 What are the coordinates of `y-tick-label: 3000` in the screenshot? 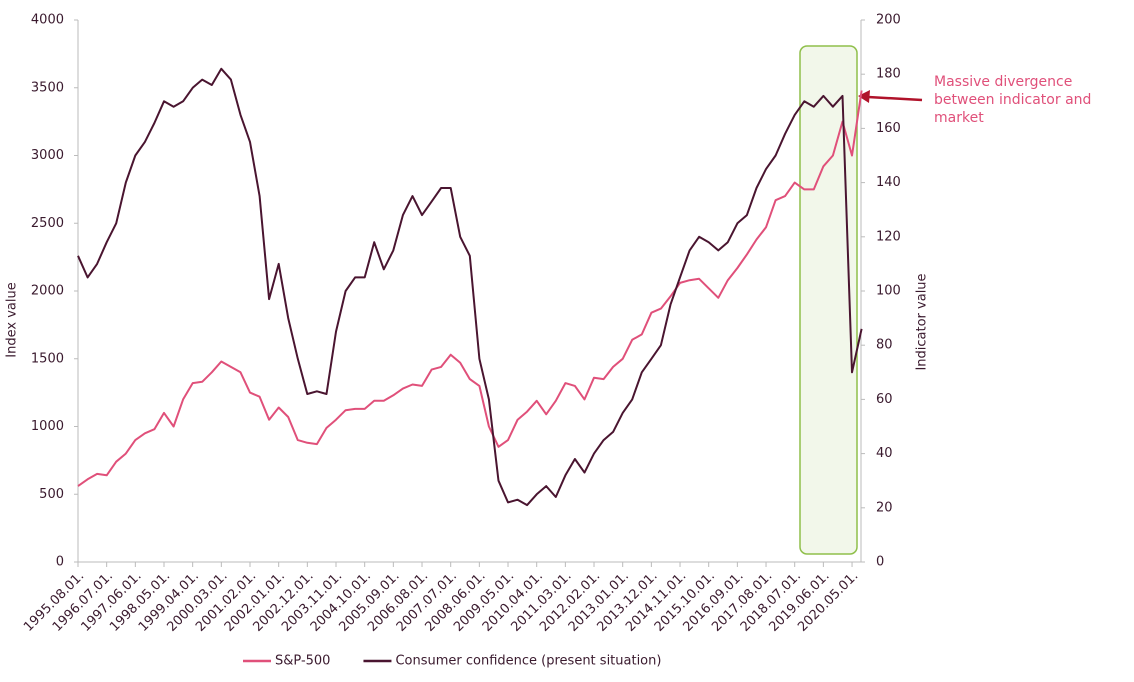 It's located at (47, 155).